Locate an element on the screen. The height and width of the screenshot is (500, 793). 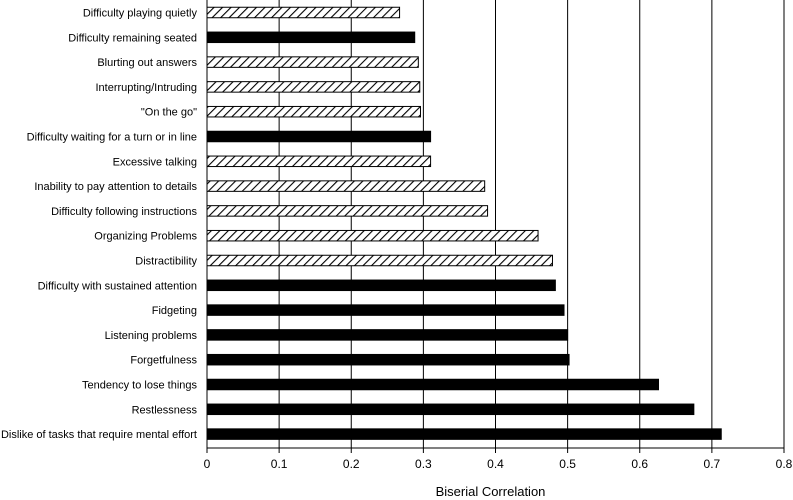
x-tick-label: 0 is located at coordinates (207, 464).